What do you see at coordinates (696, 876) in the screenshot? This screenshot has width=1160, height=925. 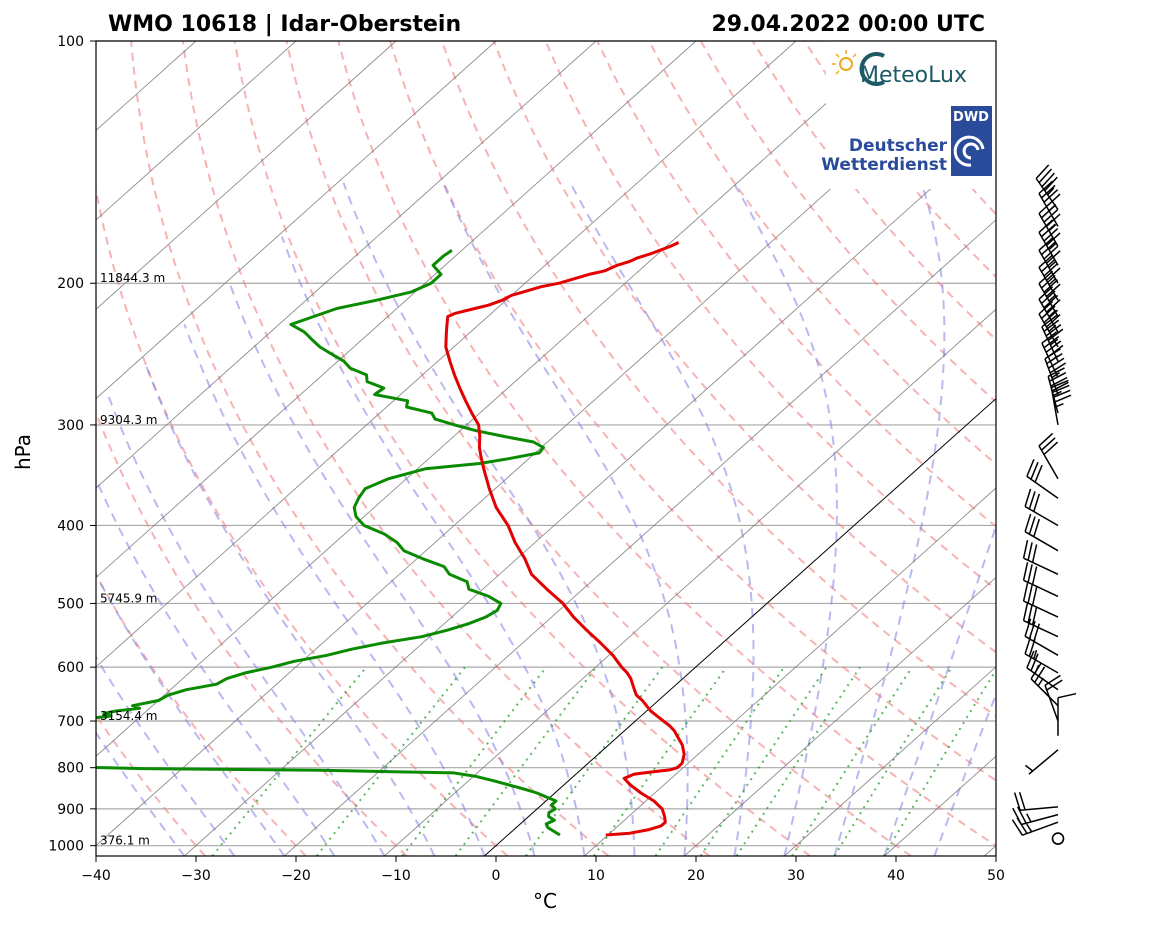 I see `x-tick-label: 20` at bounding box center [696, 876].